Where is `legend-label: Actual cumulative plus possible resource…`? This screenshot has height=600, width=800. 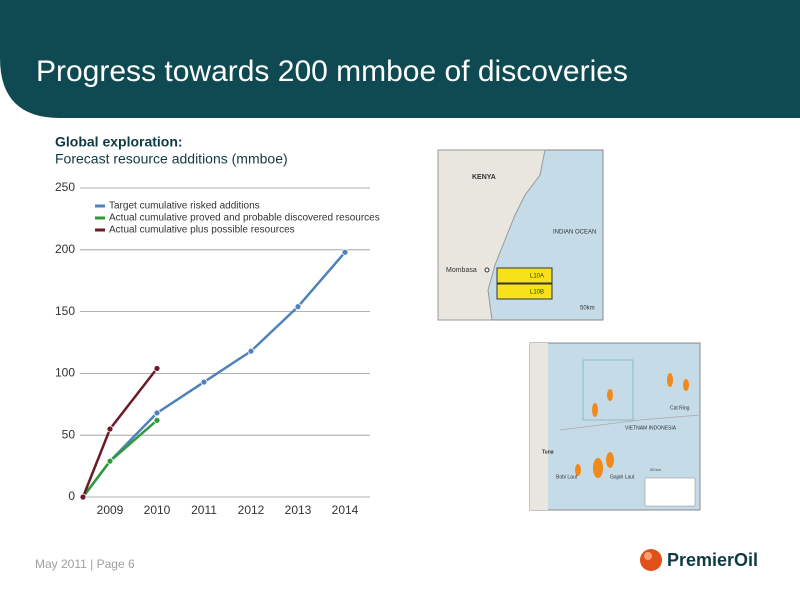
legend-label: Actual cumulative plus possible resource… is located at coordinates (202, 230).